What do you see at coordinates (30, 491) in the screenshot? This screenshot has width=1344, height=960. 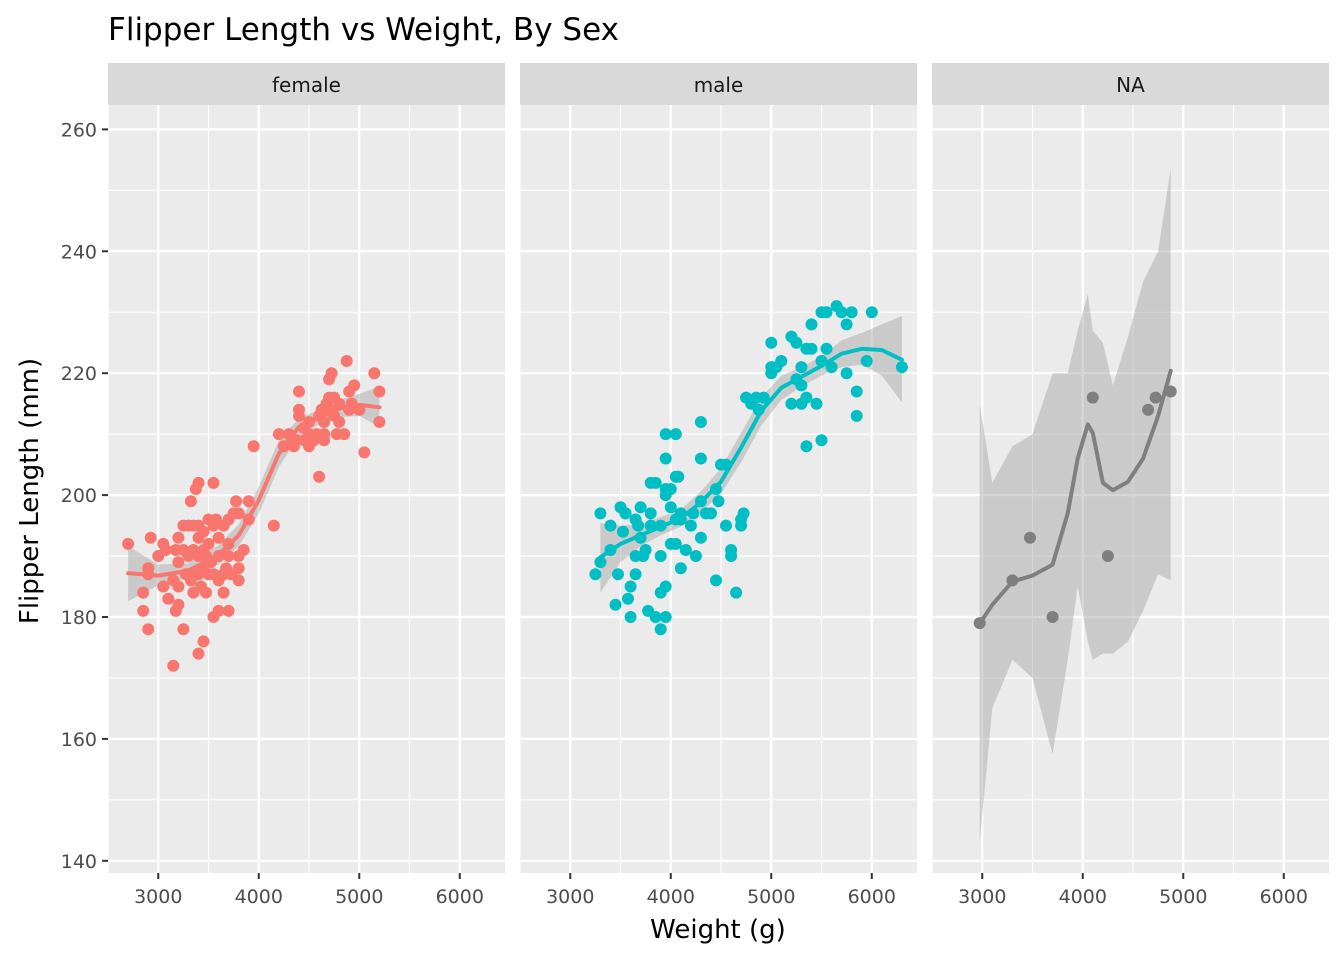 I see `y-axis-title: Flipper Length (mm)` at bounding box center [30, 491].